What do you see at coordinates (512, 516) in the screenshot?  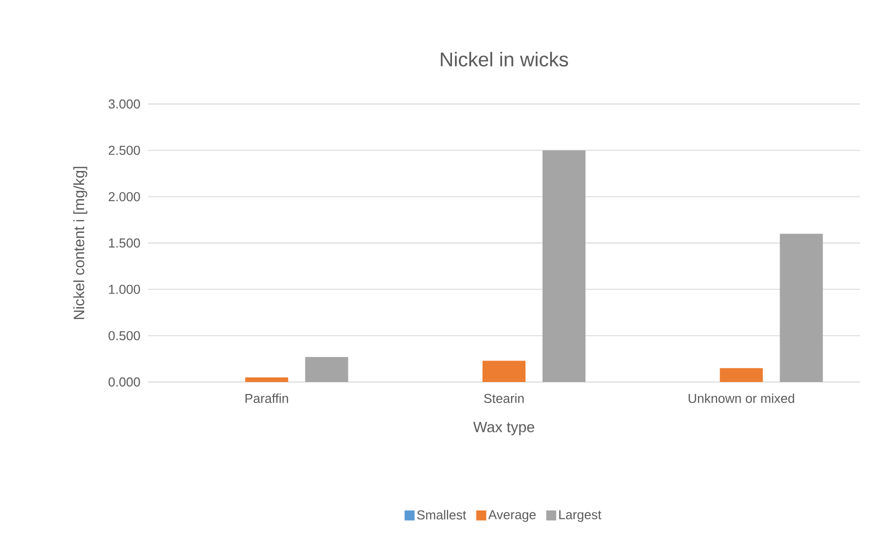 I see `legend-label: Average` at bounding box center [512, 516].